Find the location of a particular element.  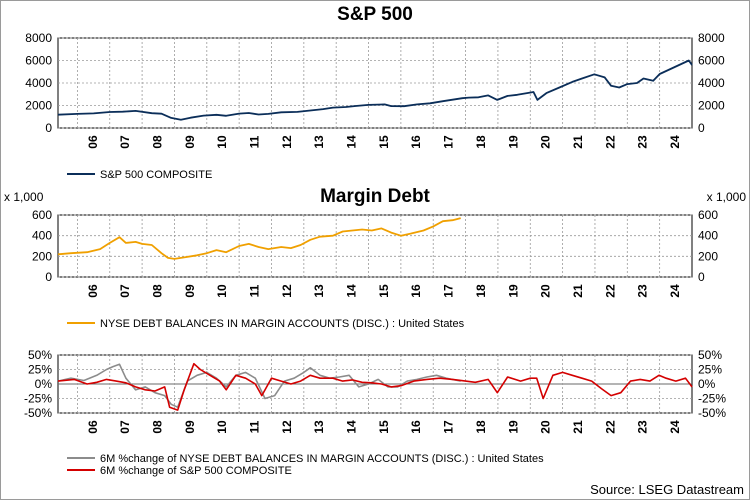

change-xtick: 21 is located at coordinates (578, 427).